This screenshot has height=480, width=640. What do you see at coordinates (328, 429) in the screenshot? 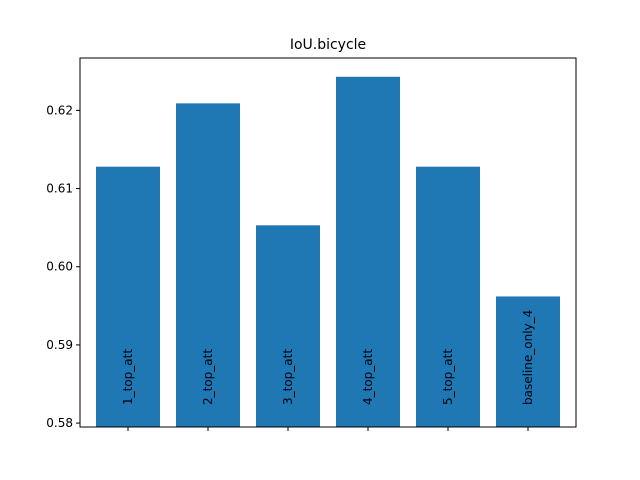
I see `x-axis-ticks` at bounding box center [328, 429].